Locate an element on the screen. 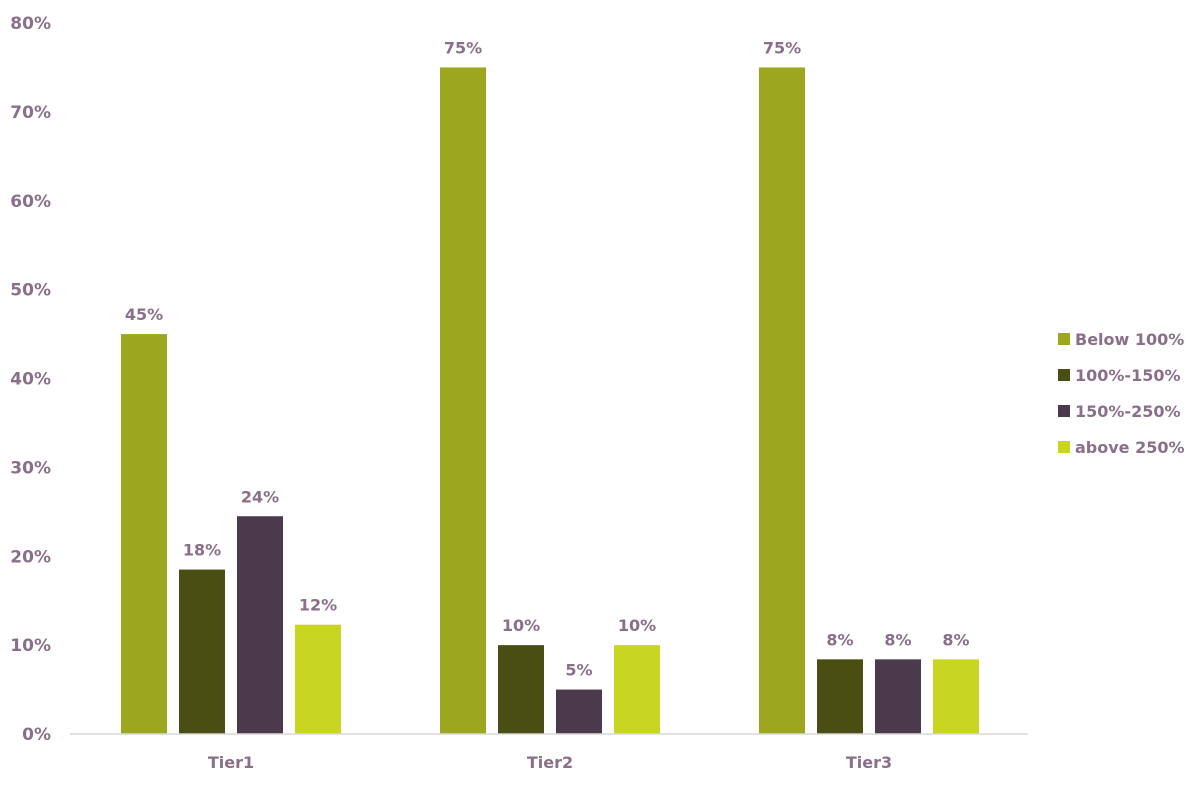 The width and height of the screenshot is (1200, 788). x-category-label: Tier1 is located at coordinates (231, 762).